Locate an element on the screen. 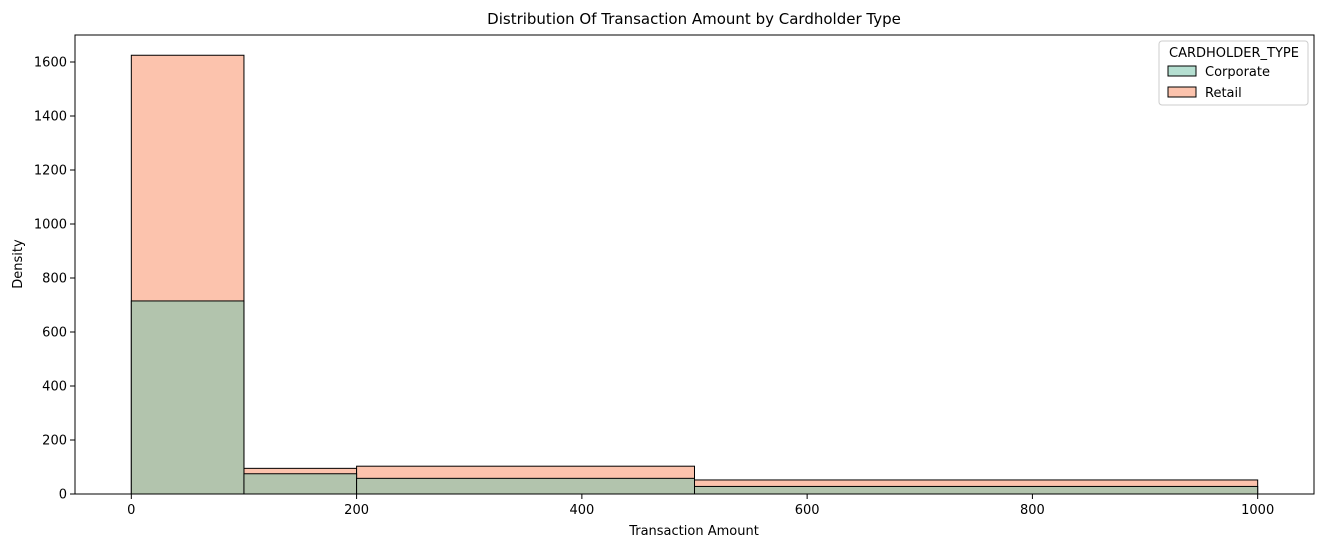 The width and height of the screenshot is (1324, 547). y-tick-label: 600 is located at coordinates (54, 333).